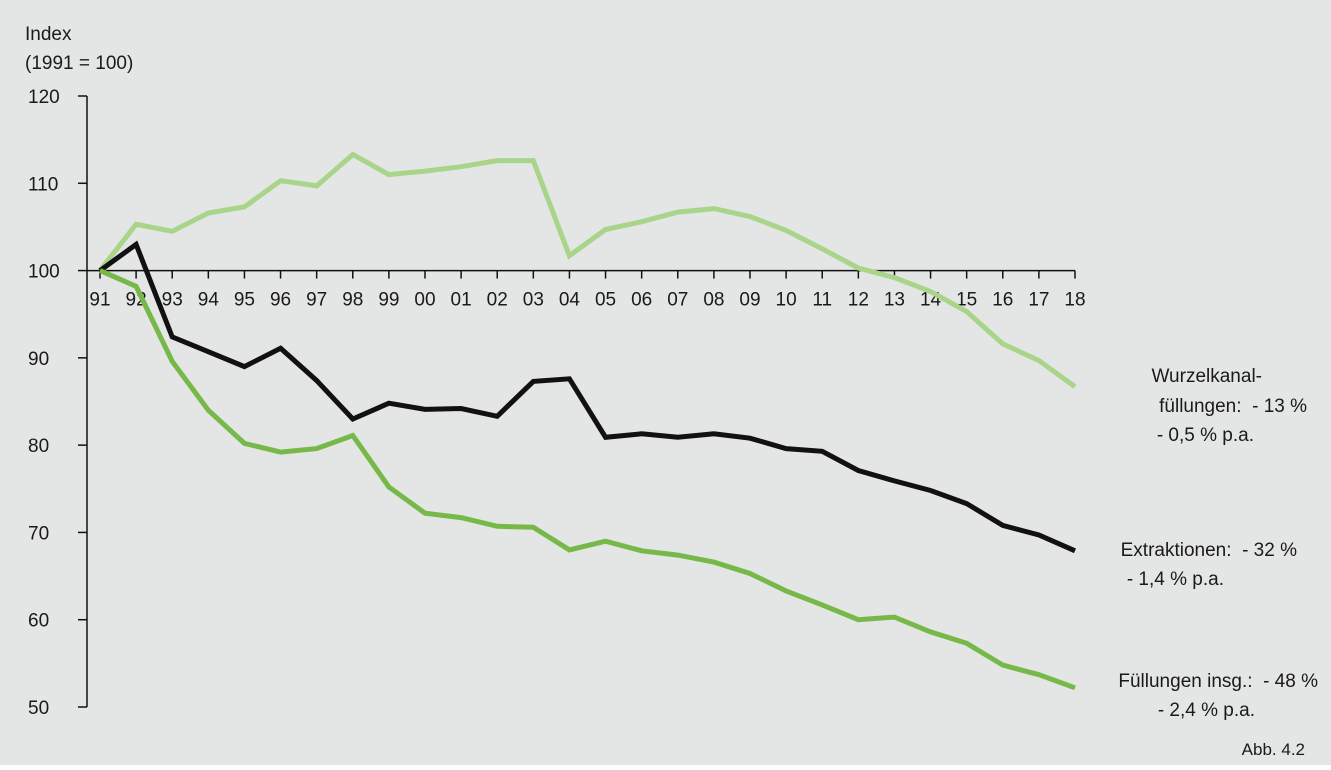  Describe the element at coordinates (43, 184) in the screenshot. I see `y-tick-label: 110` at that location.